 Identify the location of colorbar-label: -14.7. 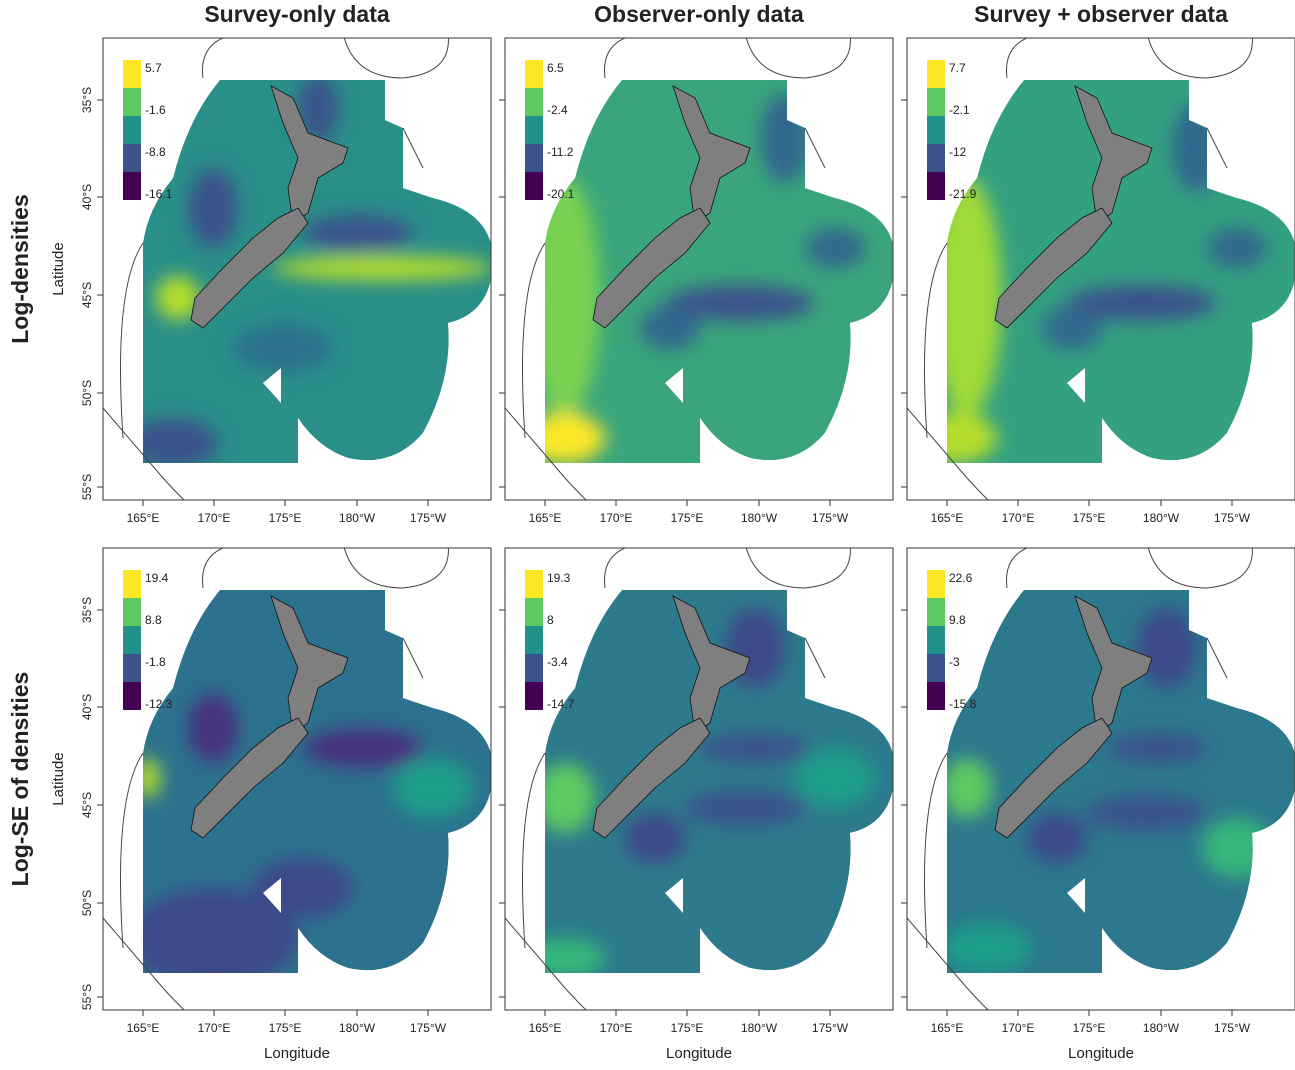
(561, 704).